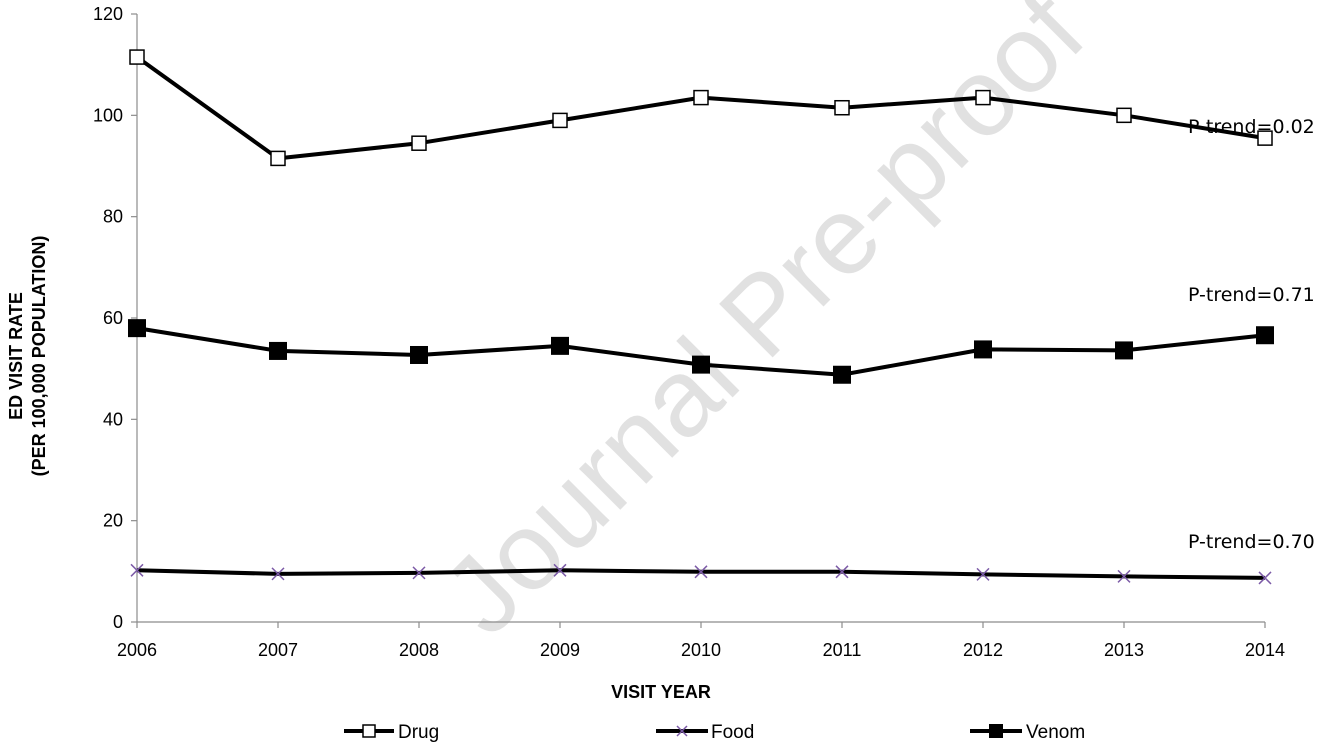  Describe the element at coordinates (108, 115) in the screenshot. I see `y-tick-label: 100` at that location.